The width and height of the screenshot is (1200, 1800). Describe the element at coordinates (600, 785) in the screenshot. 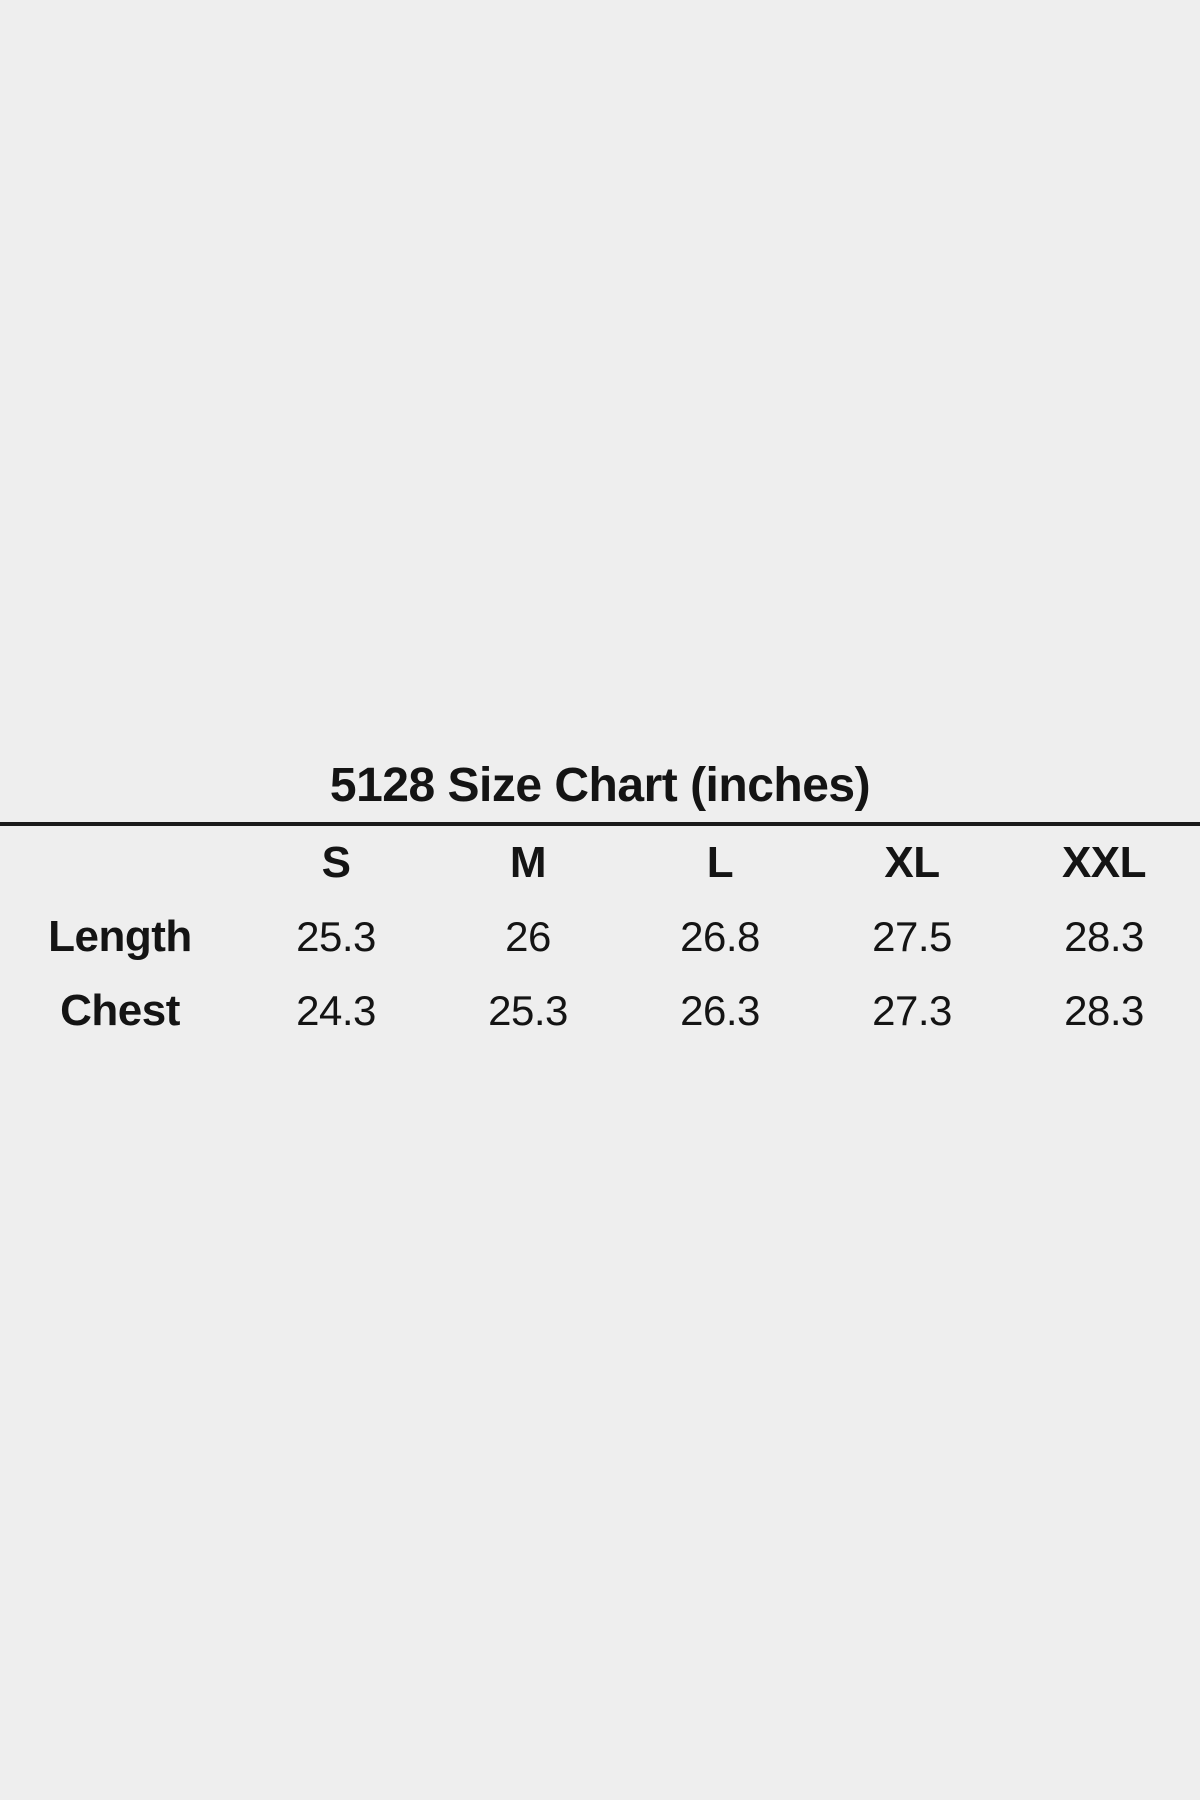

I see `size-chart-title: 5128 Size Chart (inches)` at that location.